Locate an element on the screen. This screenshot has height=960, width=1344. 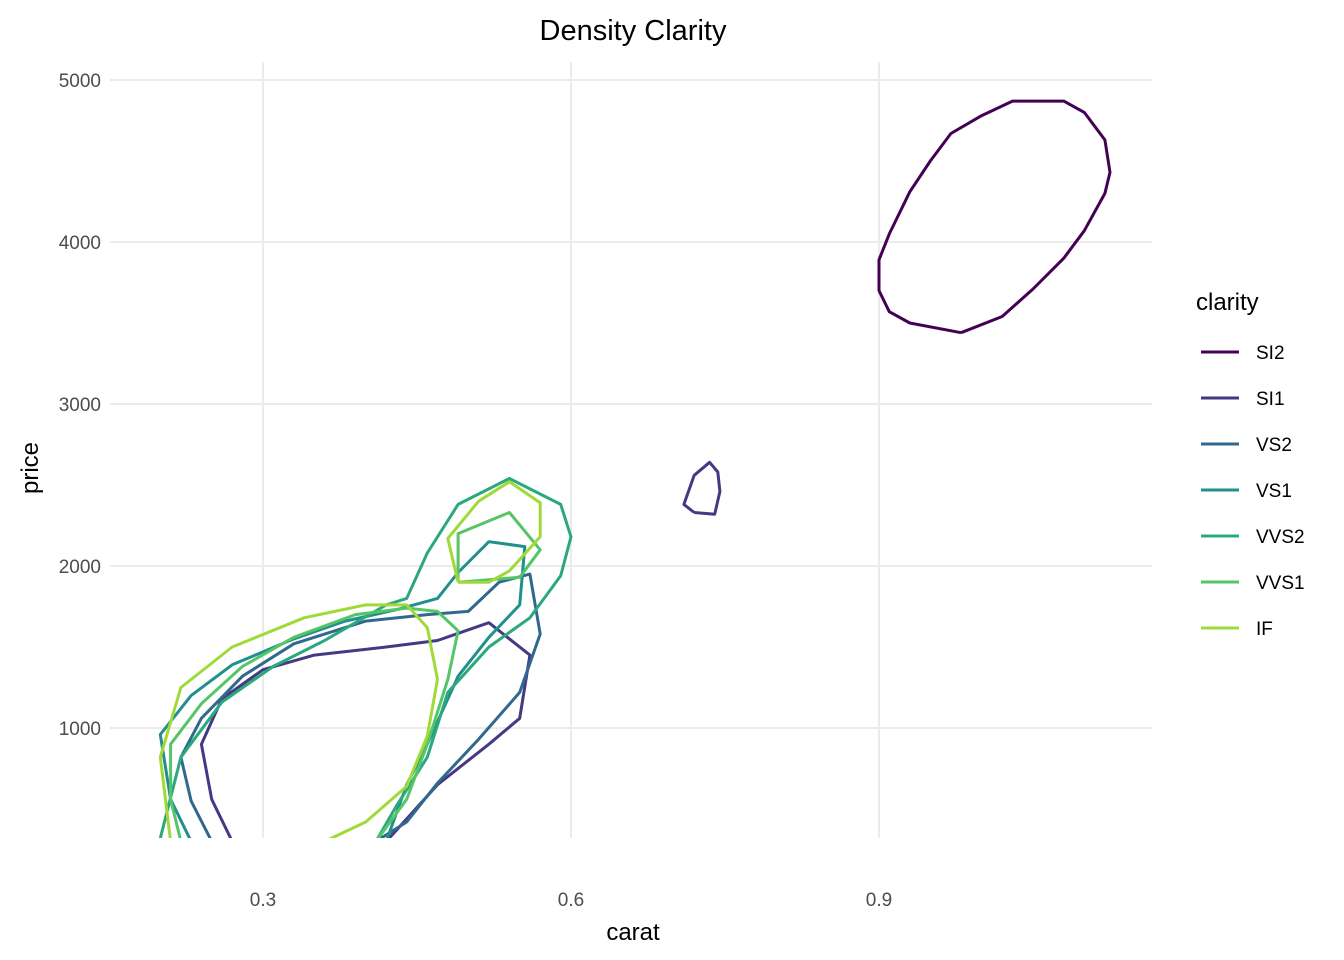
legend-item-vvs2: VVS2 is located at coordinates (1253, 537).